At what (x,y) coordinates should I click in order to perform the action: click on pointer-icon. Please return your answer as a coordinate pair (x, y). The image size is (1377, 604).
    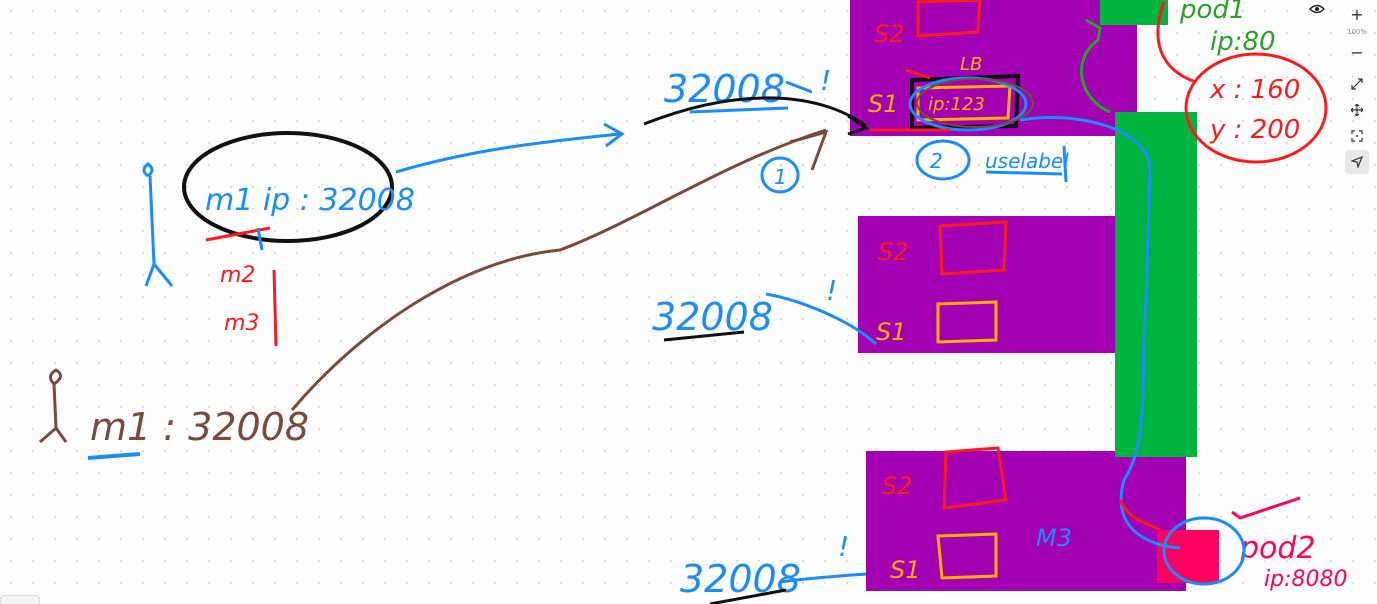
    Looking at the image, I should click on (1357, 162).